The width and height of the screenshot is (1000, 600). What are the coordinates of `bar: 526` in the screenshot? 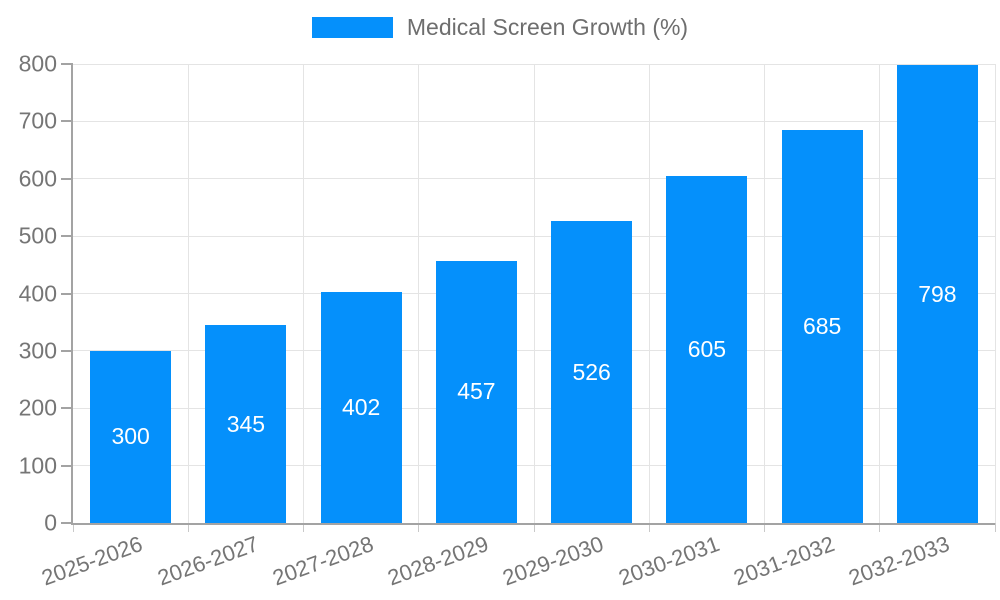 It's located at (592, 372).